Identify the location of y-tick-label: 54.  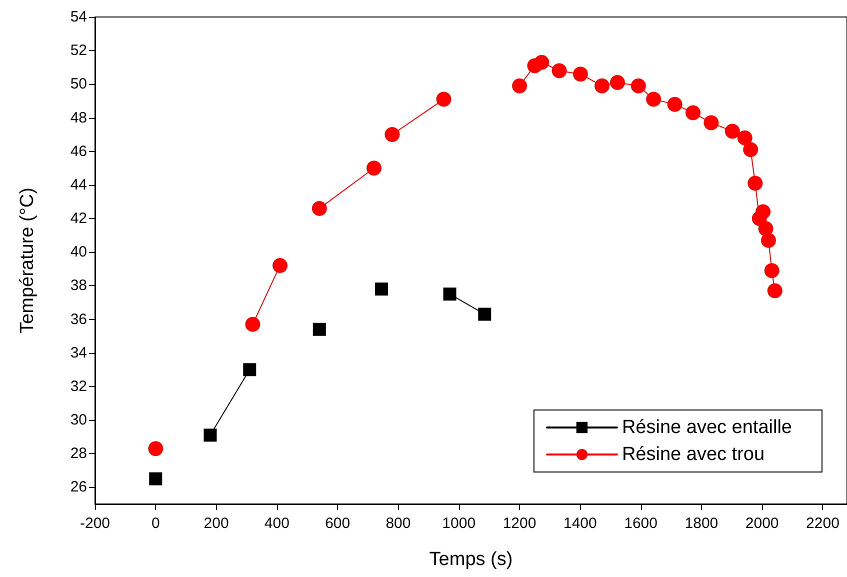
(78, 17).